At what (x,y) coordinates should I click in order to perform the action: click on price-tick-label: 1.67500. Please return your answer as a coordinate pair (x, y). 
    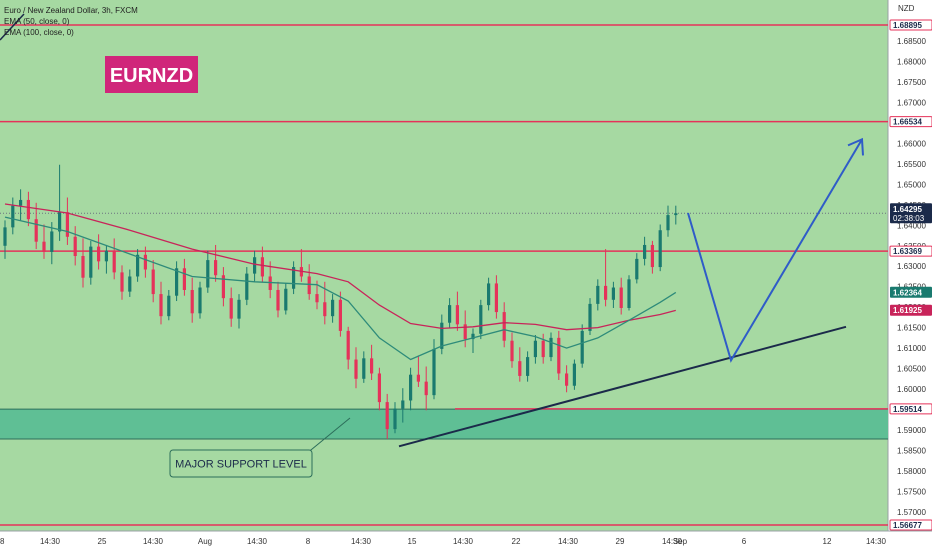
    Looking at the image, I should click on (911, 82).